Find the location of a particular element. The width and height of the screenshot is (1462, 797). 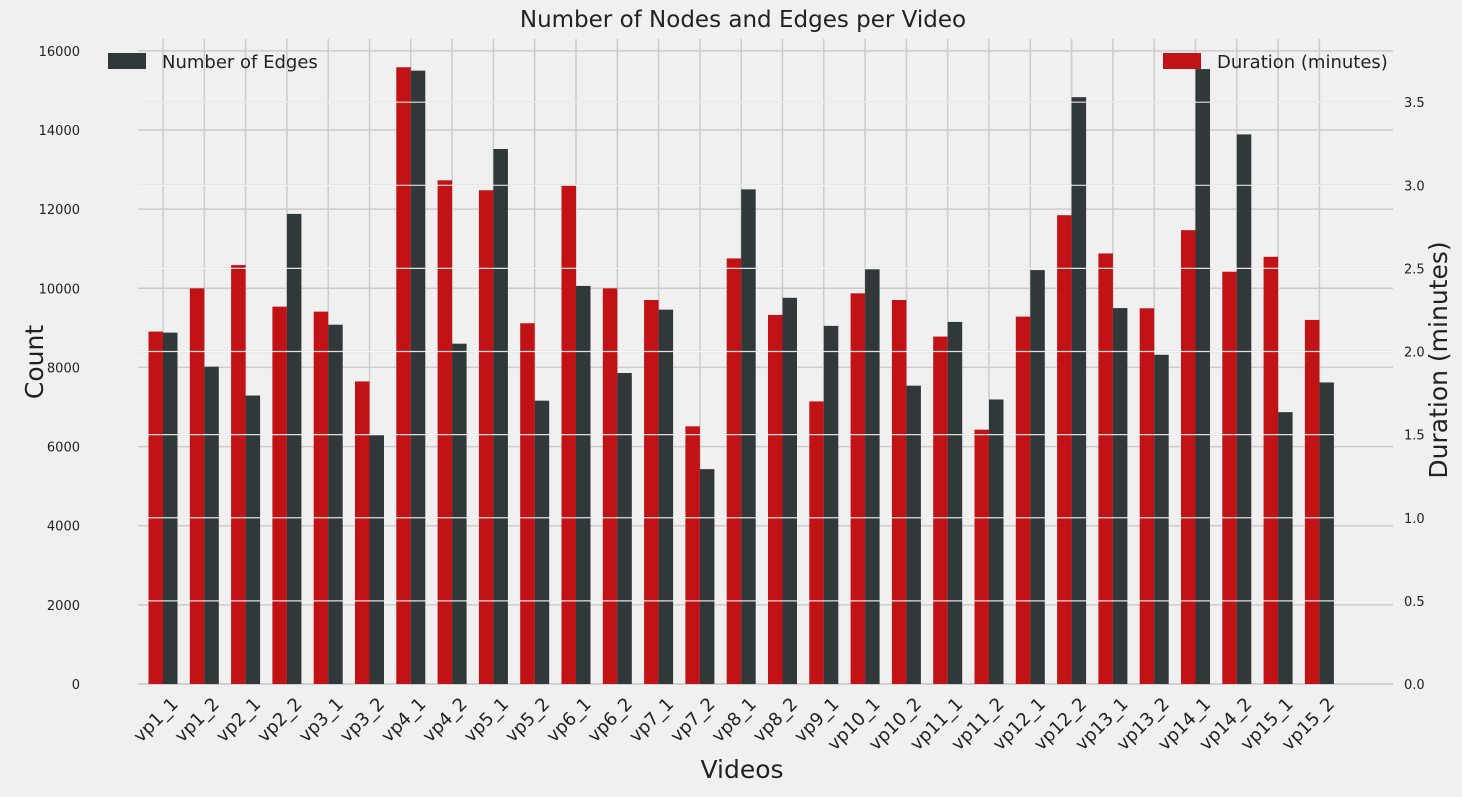

y-tick-label: 6000 is located at coordinates (63, 448).